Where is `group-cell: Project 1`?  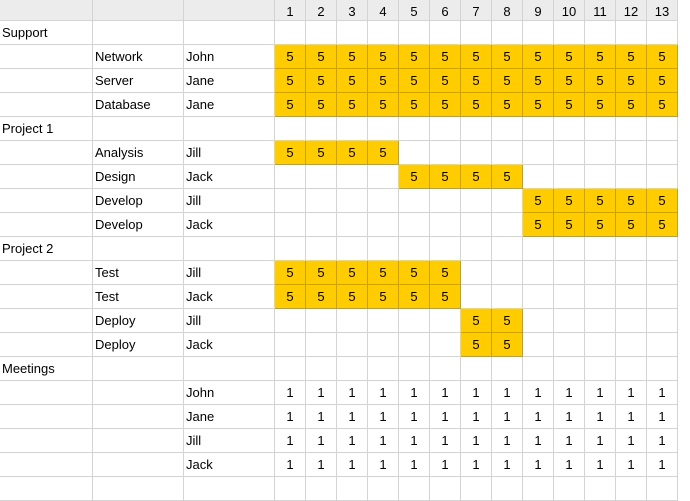 group-cell: Project 1 is located at coordinates (46, 129).